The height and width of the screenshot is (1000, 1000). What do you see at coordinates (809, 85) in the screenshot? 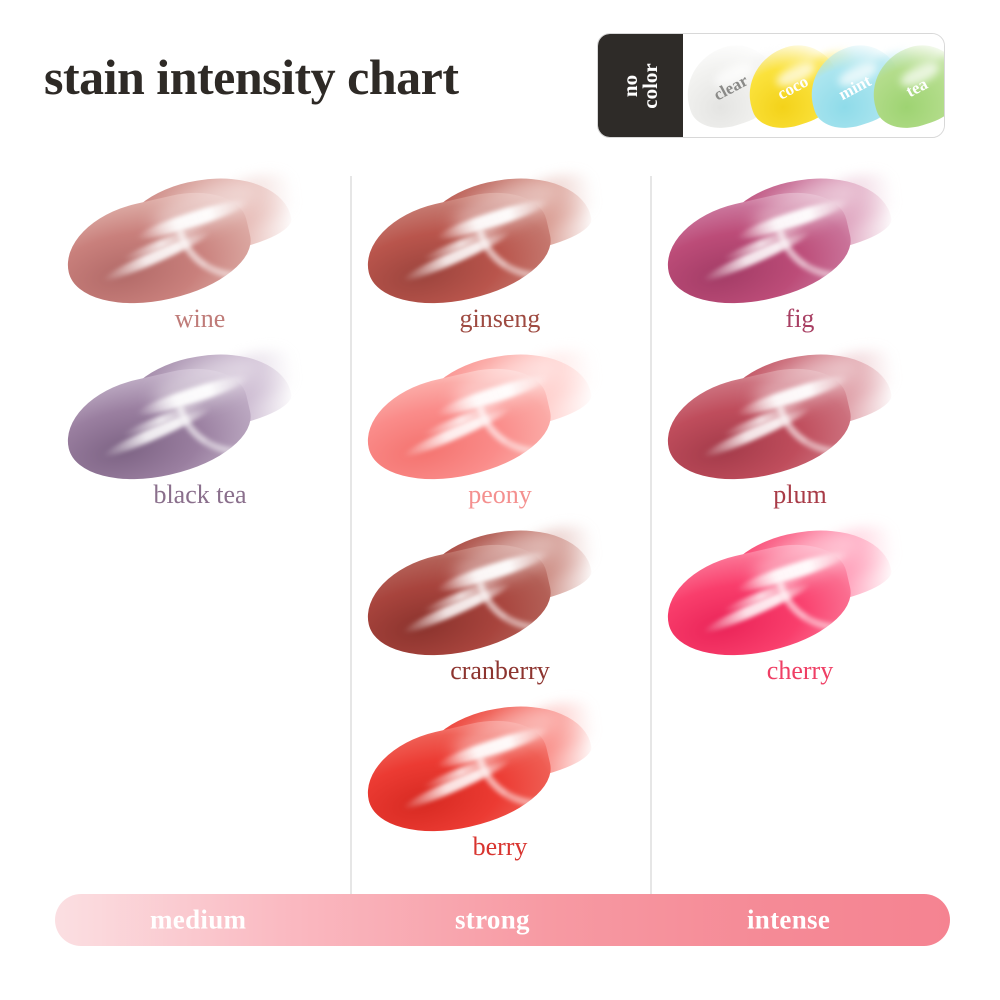
I see `legend-swatch-list: clear coco mint tea` at bounding box center [809, 85].